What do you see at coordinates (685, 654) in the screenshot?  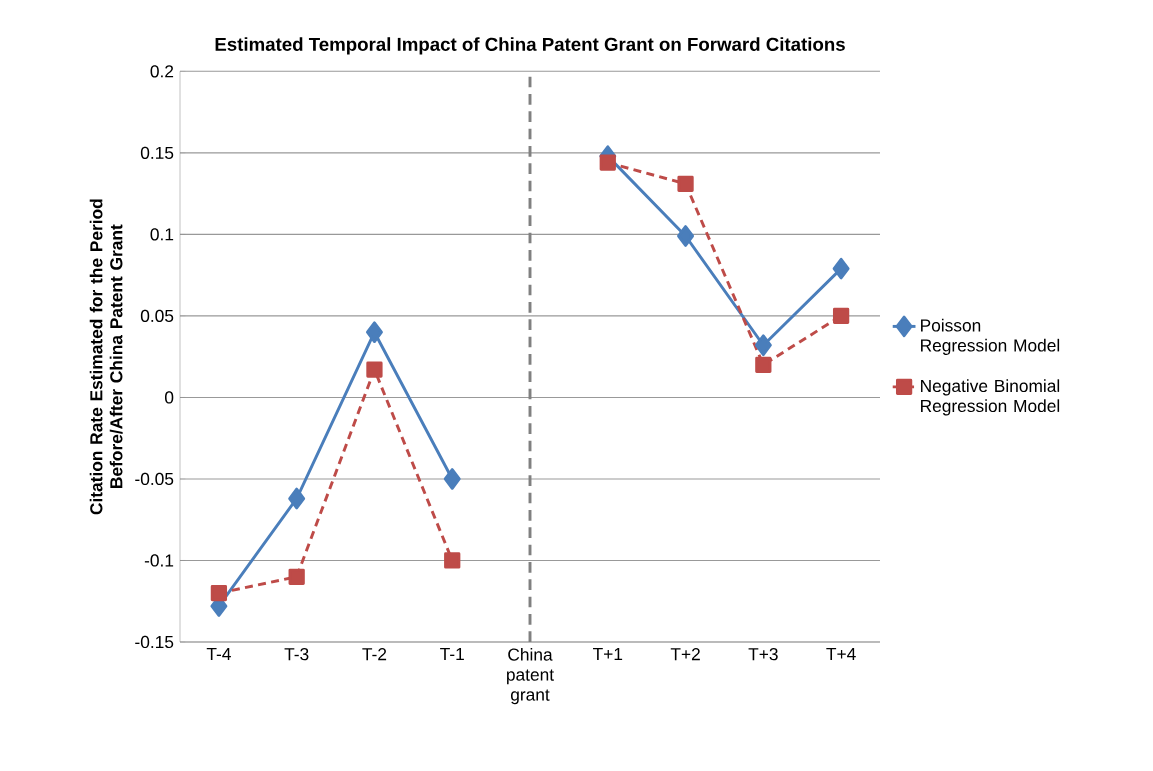 I see `x-tick-label: T+2` at bounding box center [685, 654].